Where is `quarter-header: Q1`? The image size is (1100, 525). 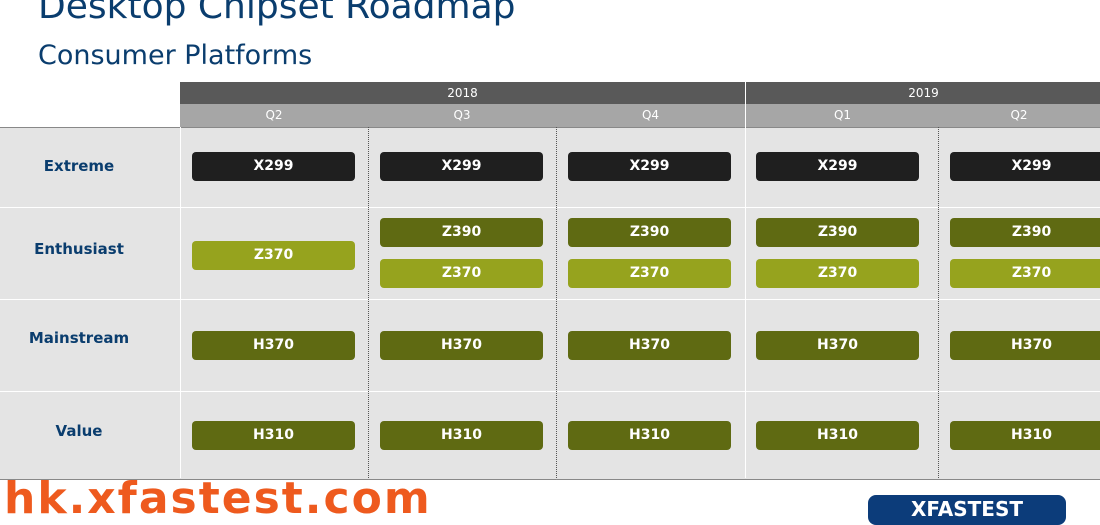 quarter-header: Q1 is located at coordinates (842, 115).